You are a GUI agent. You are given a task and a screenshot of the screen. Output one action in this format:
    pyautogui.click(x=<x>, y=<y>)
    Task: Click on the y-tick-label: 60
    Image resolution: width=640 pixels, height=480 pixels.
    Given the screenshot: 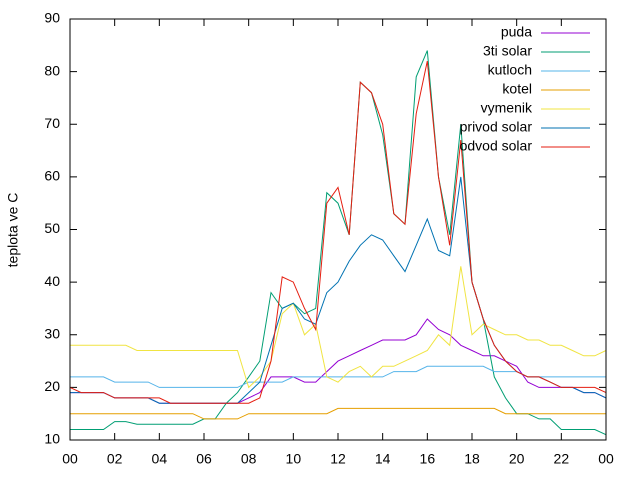 What is the action you would take?
    pyautogui.click(x=52, y=176)
    